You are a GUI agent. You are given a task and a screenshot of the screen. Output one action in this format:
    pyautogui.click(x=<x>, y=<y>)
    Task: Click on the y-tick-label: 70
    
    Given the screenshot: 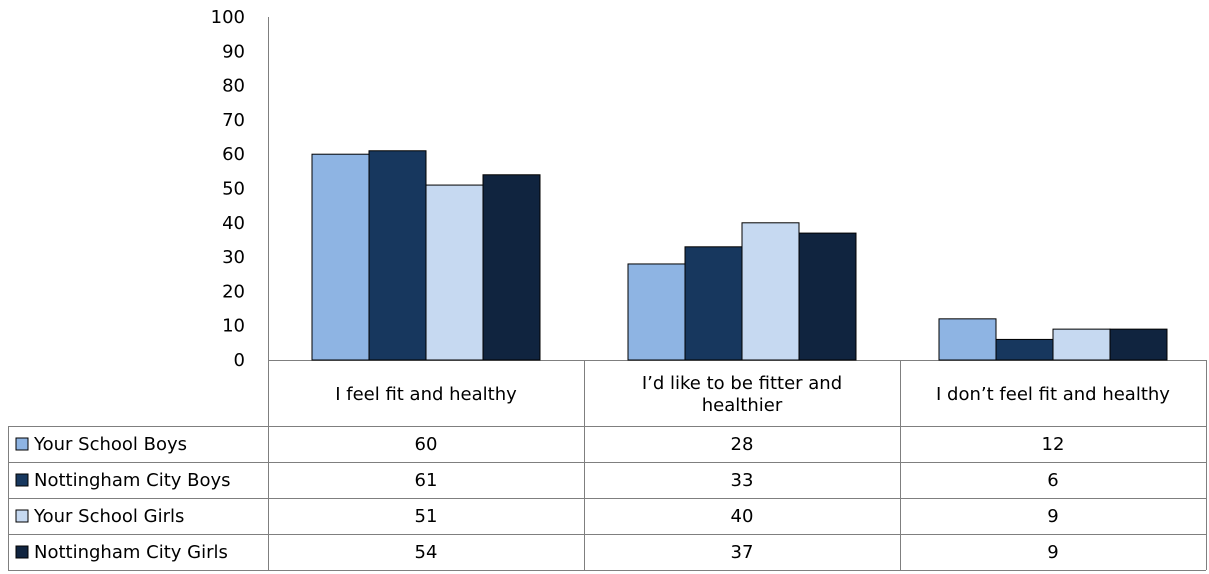 What is the action you would take?
    pyautogui.click(x=233, y=120)
    